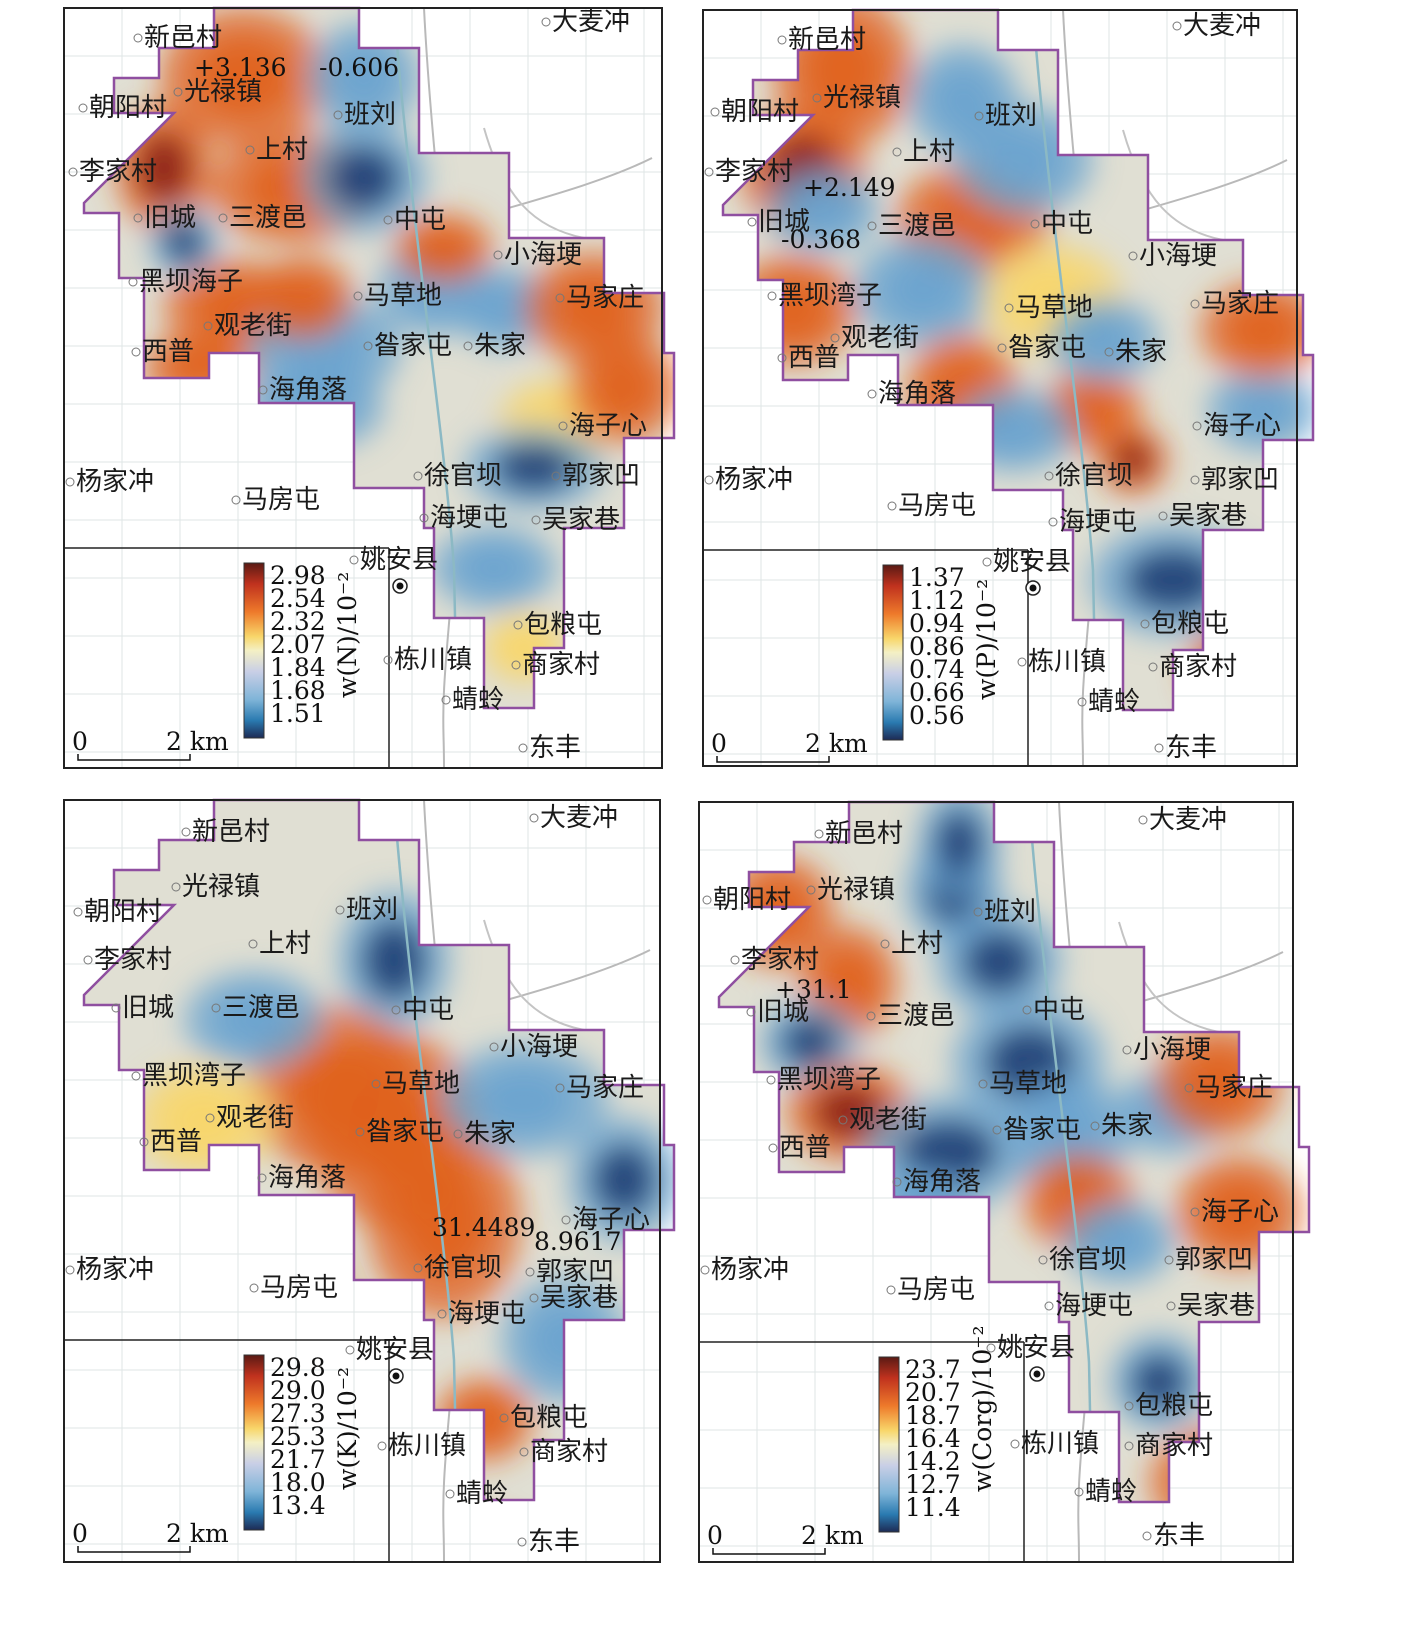 This screenshot has height=1643, width=1417. What do you see at coordinates (1111, 1492) in the screenshot?
I see `place-label: 蜻蛉` at bounding box center [1111, 1492].